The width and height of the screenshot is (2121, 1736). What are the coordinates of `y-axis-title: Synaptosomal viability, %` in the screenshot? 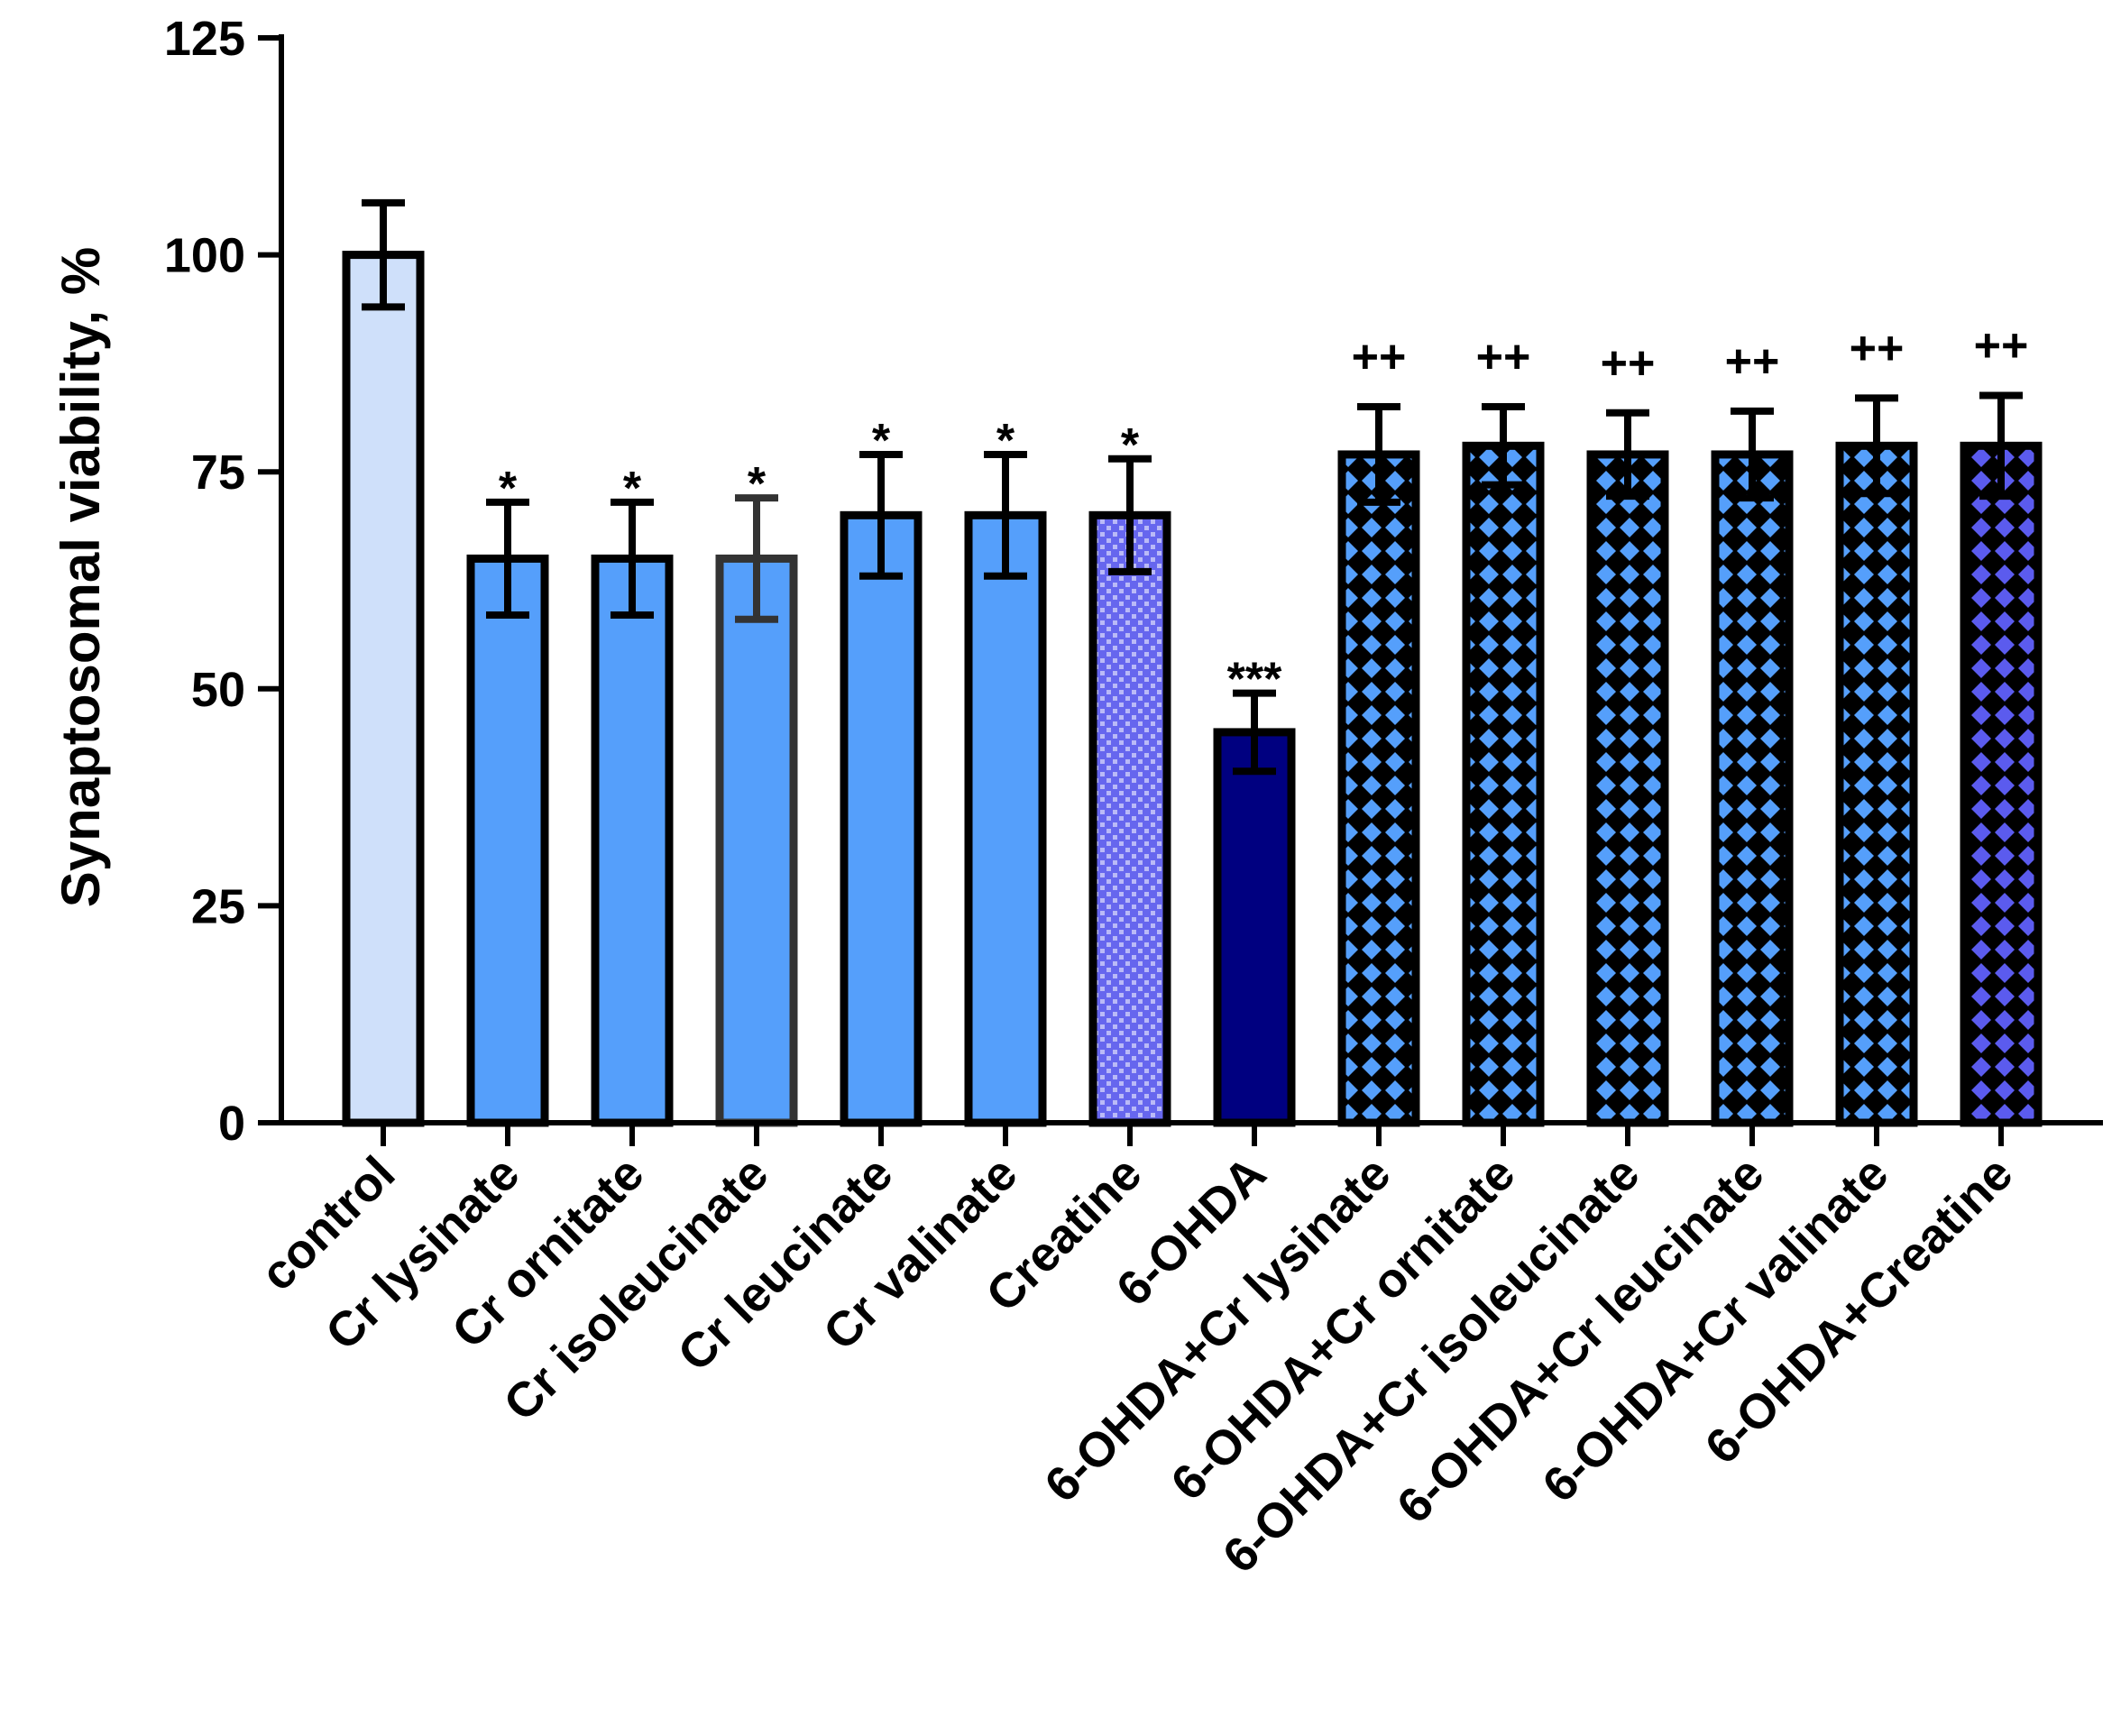 It's located at (80, 577).